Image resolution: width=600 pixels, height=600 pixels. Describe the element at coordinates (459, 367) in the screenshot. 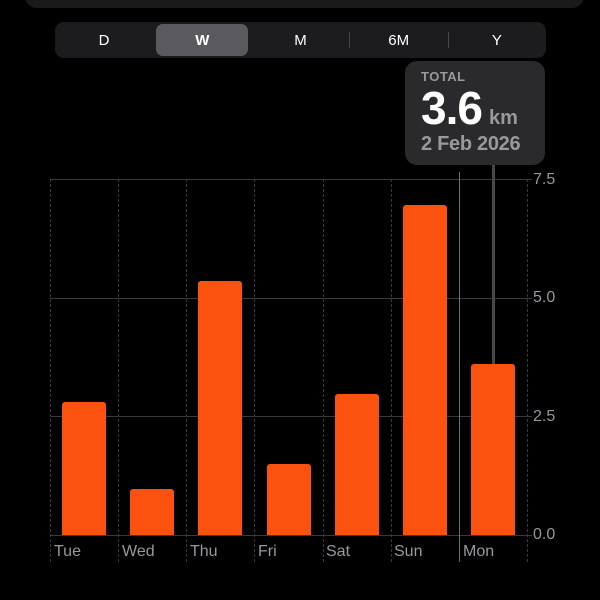

I see `selected-column-separator` at that location.